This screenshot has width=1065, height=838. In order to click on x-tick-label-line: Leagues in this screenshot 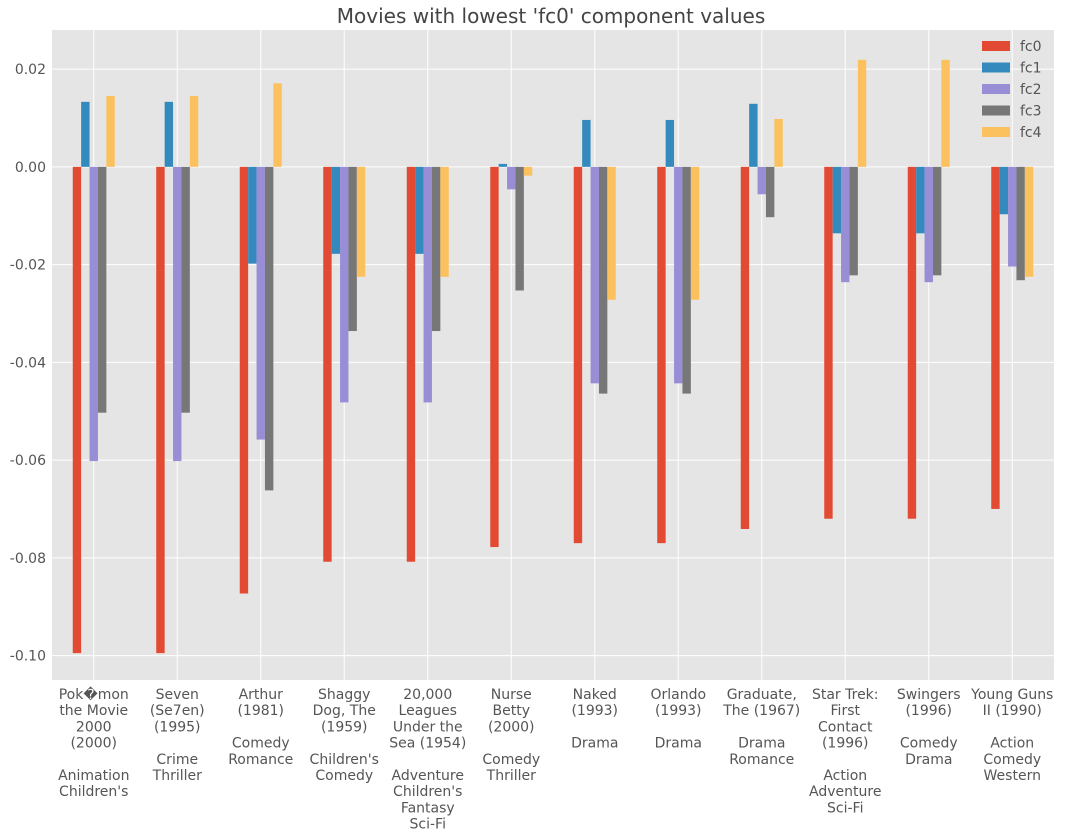, I will do `click(428, 711)`.